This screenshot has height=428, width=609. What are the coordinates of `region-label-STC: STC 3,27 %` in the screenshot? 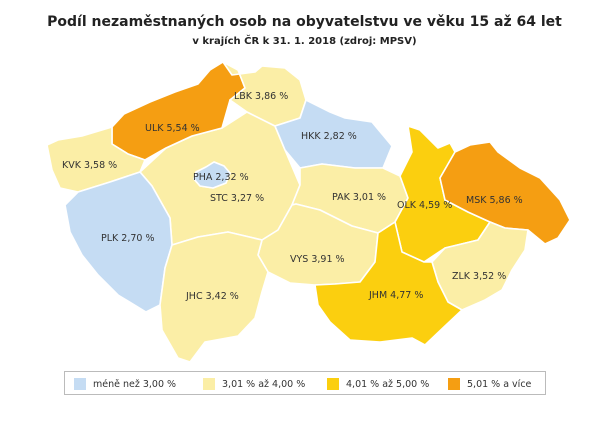 It's located at (237, 198).